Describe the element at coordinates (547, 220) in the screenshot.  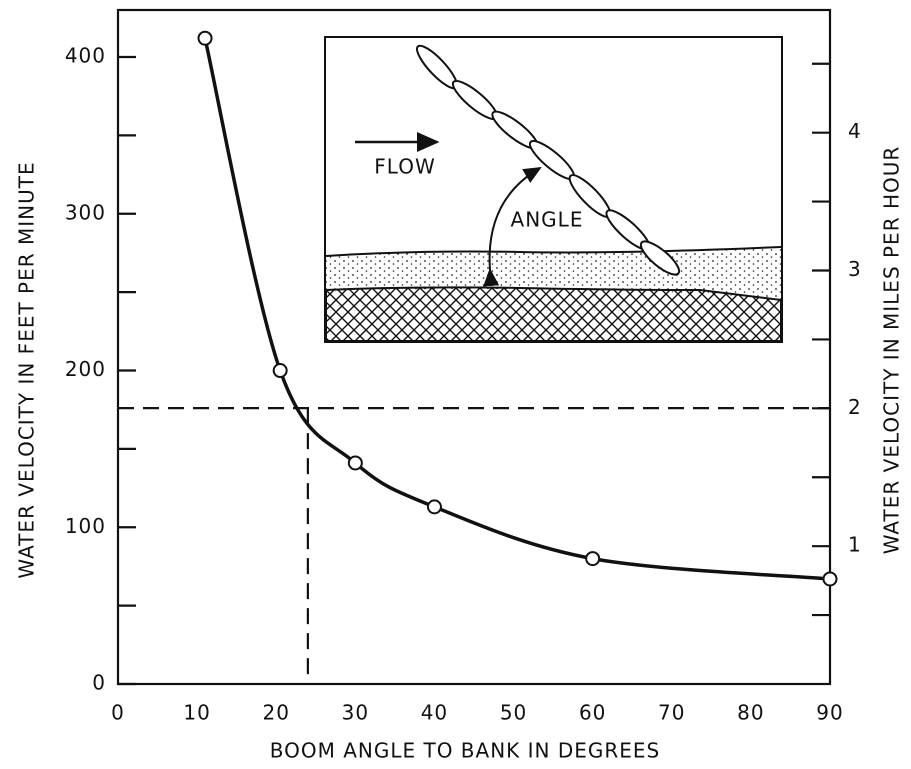
I see `inset-angle-label: ANGLE` at that location.